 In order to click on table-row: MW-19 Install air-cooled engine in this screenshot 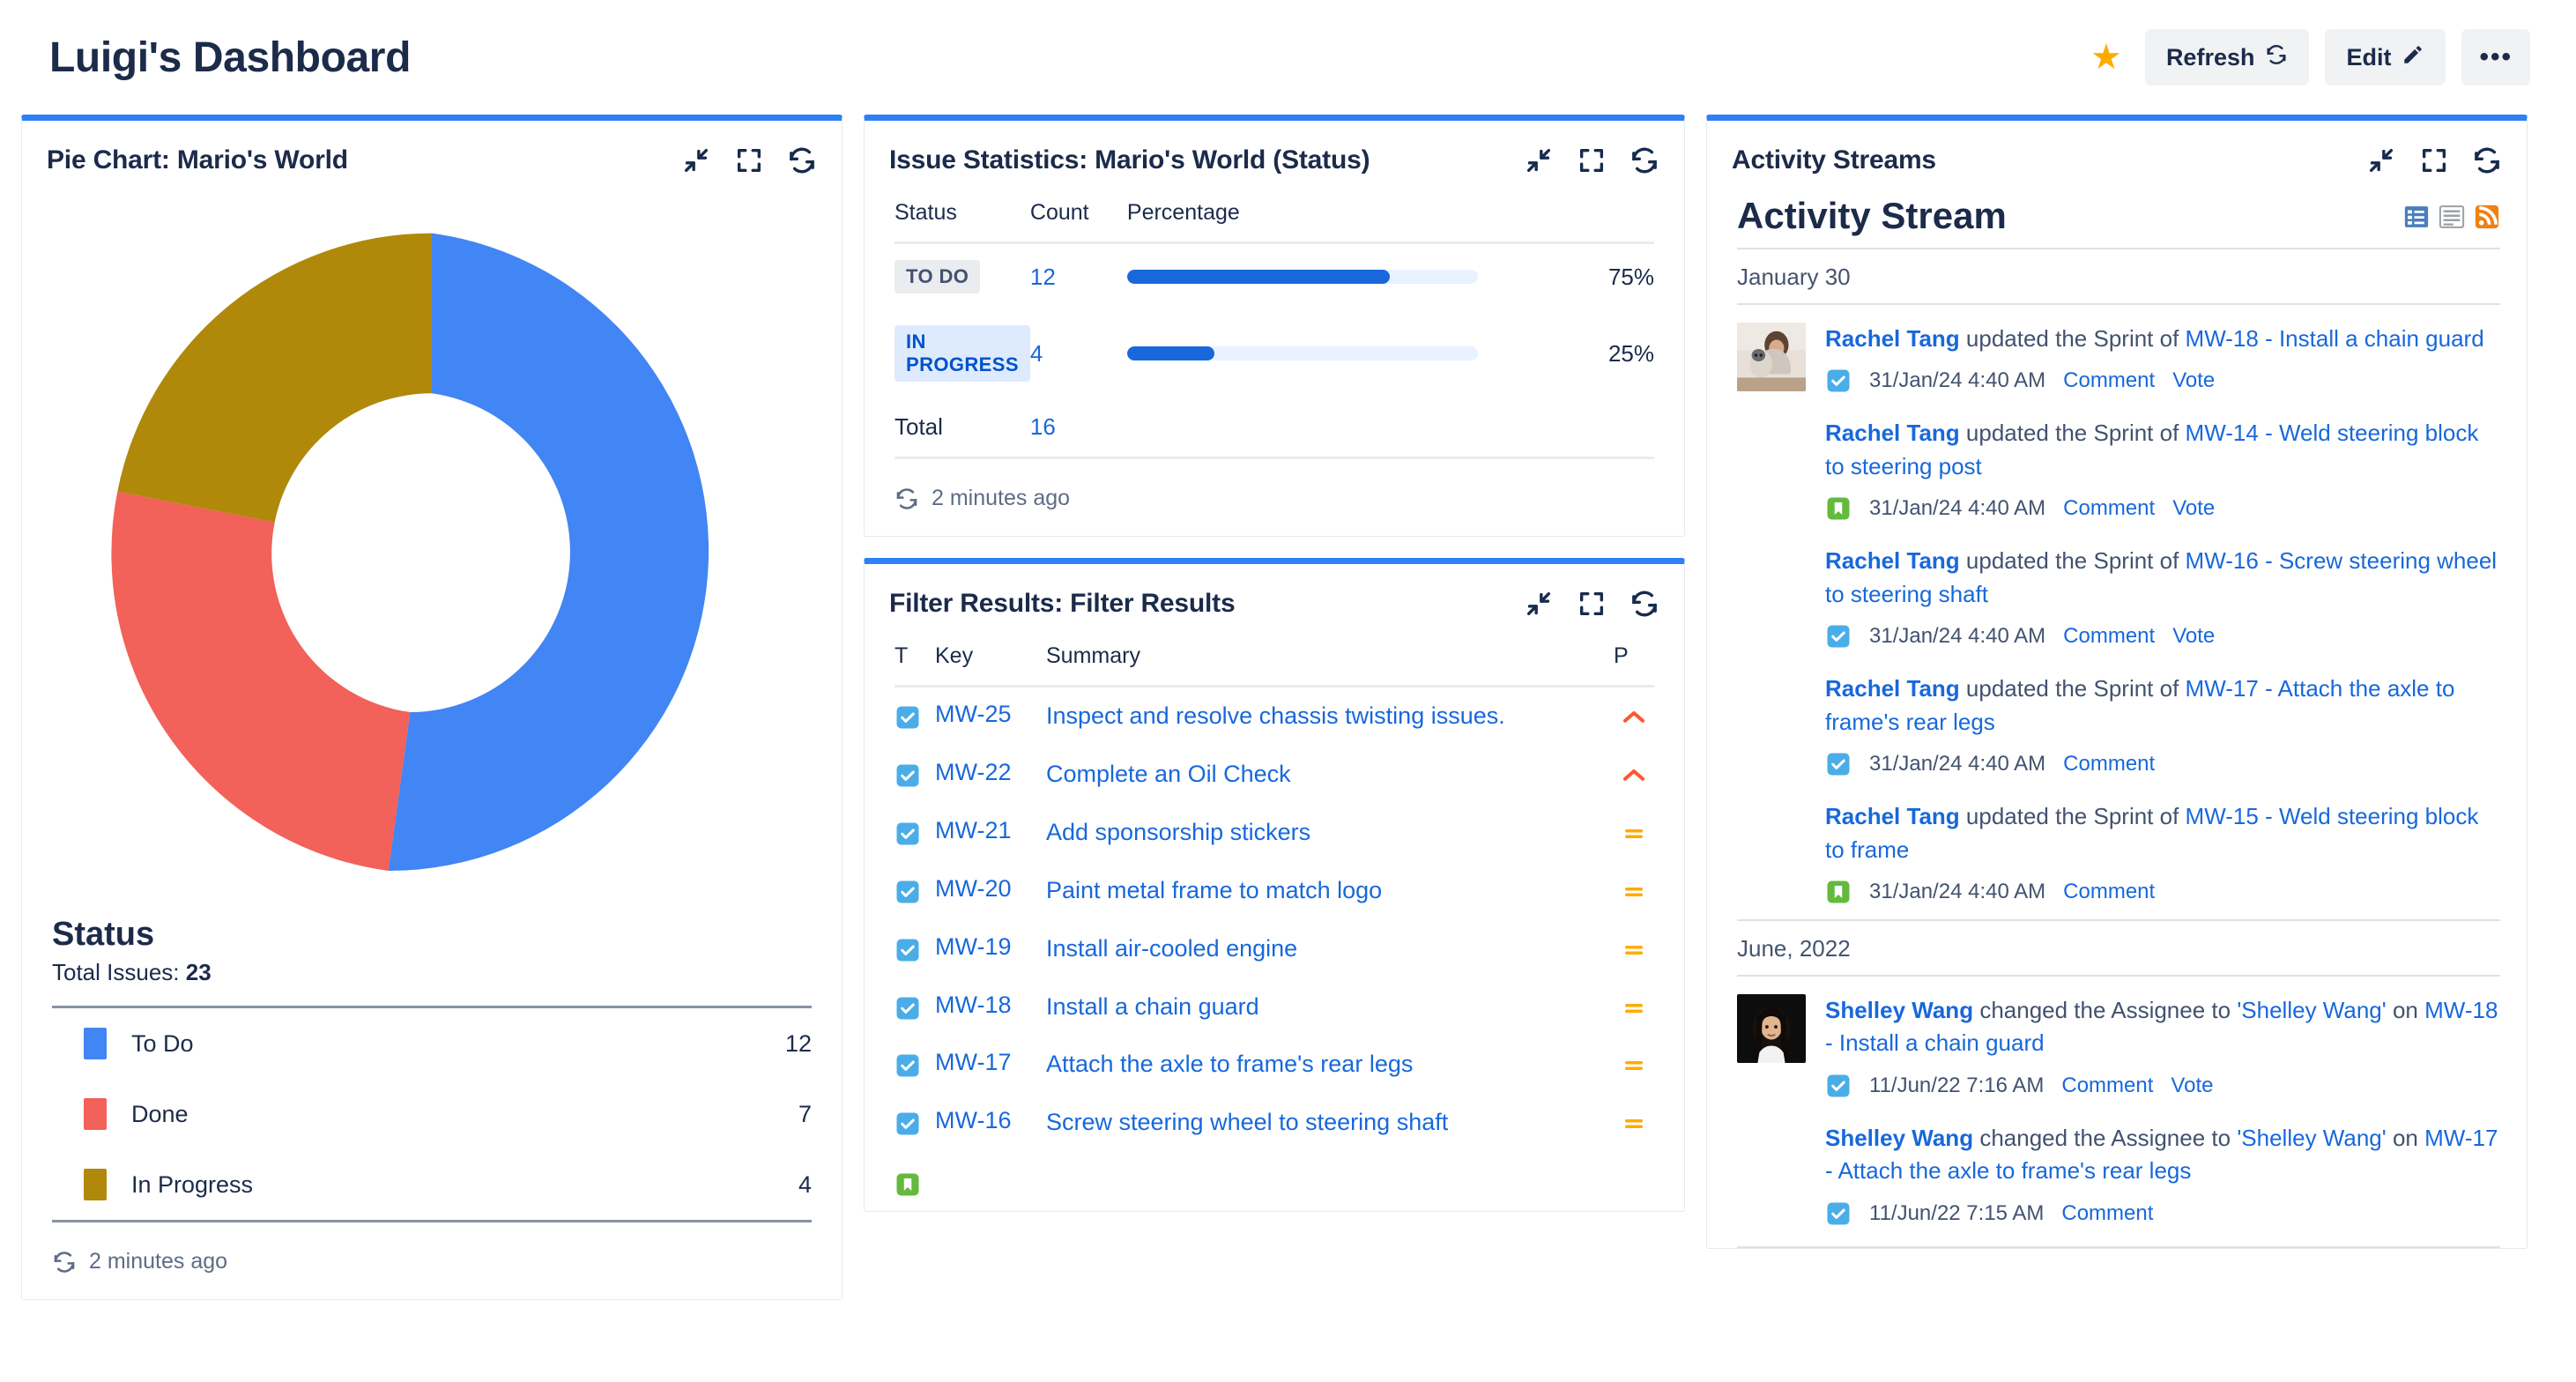, I will do `click(1274, 949)`.